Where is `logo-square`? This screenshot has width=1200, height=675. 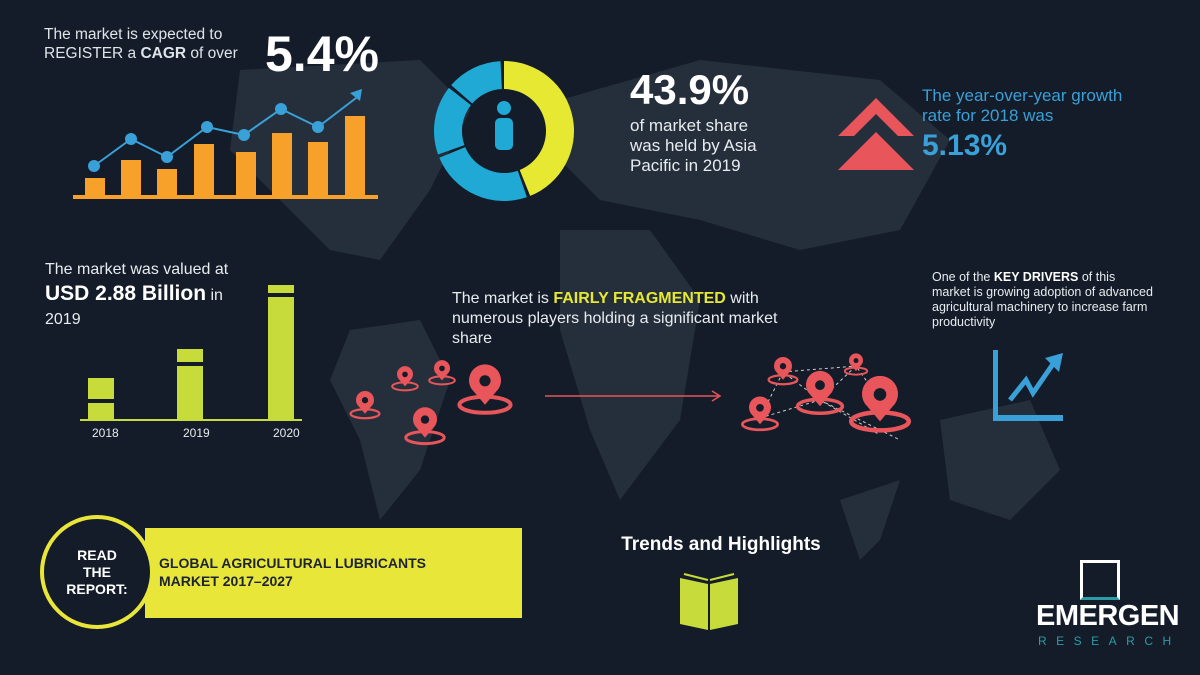 logo-square is located at coordinates (1100, 580).